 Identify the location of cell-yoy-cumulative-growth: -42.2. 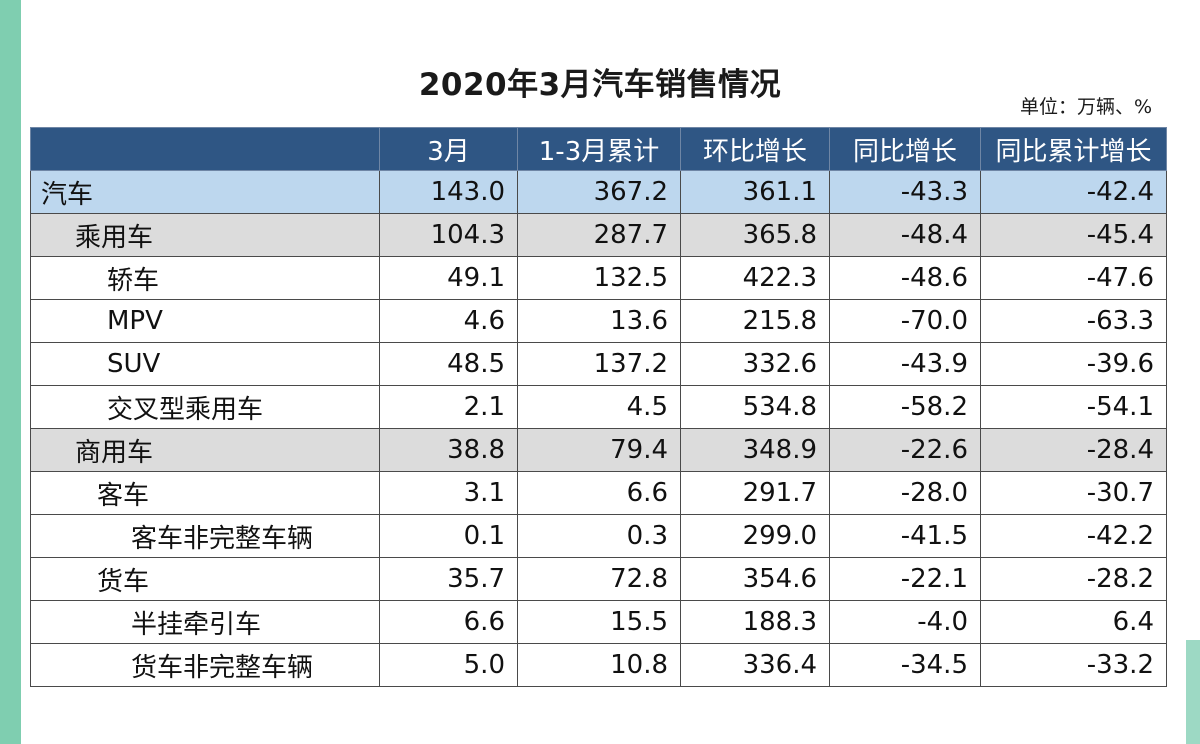
(1073, 536).